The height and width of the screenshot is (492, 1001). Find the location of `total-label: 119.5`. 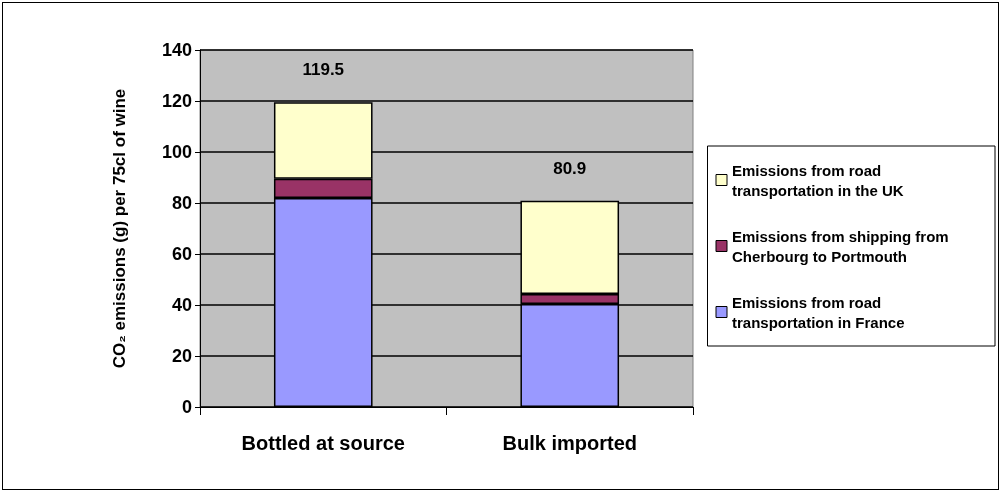

total-label: 119.5 is located at coordinates (323, 70).